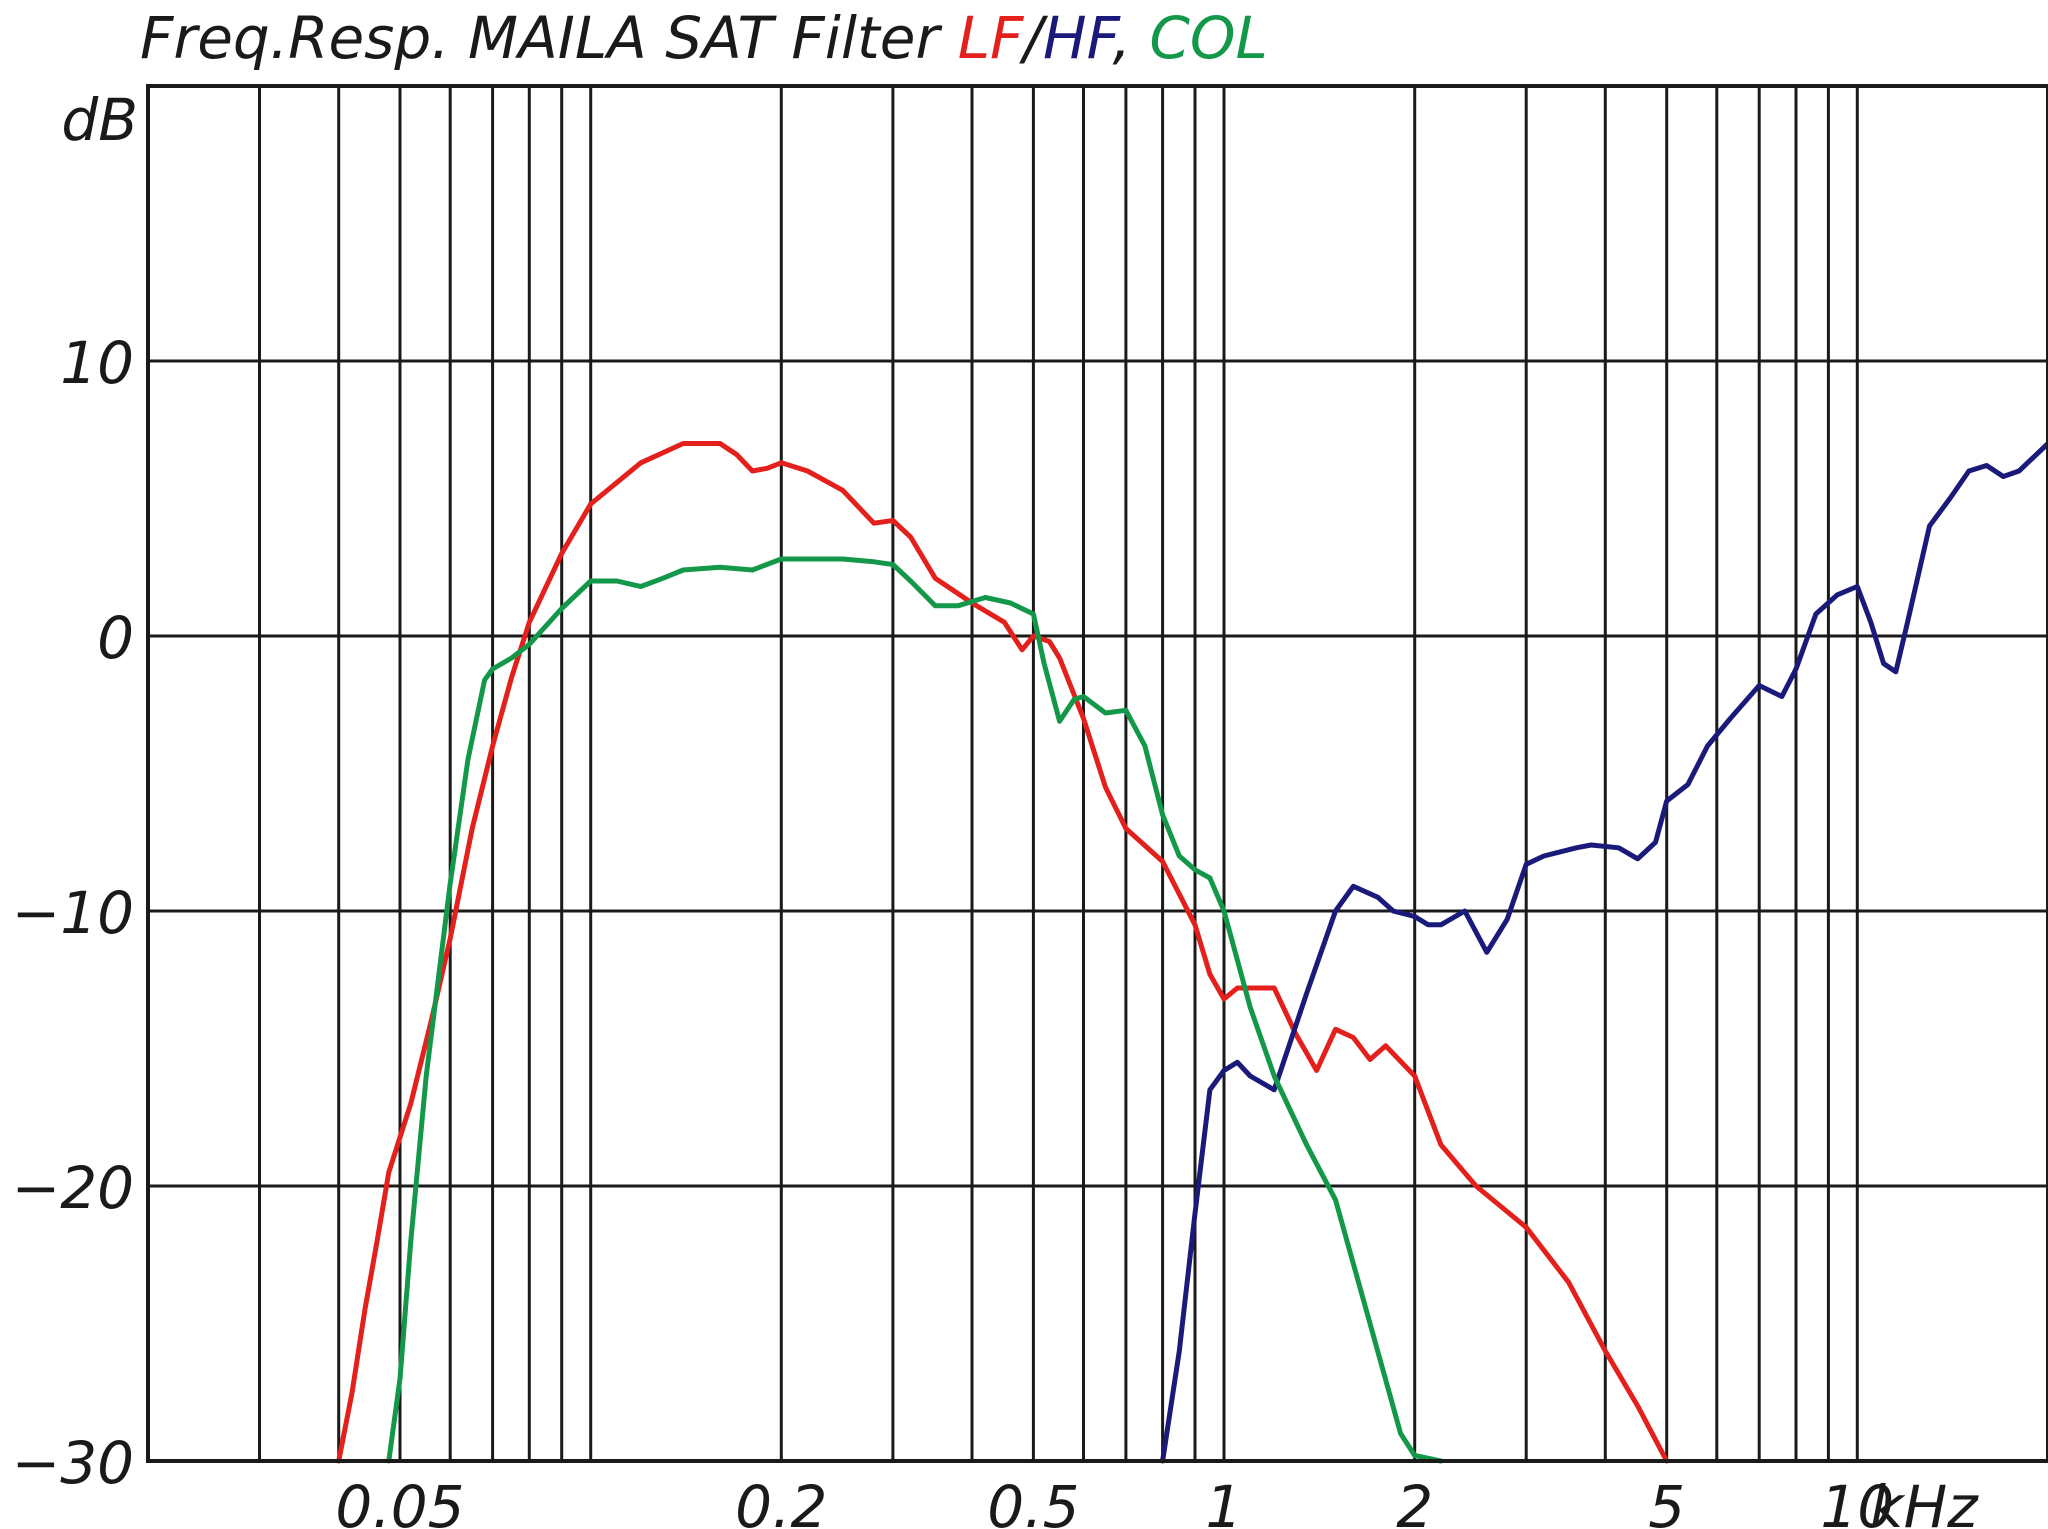  Describe the element at coordinates (1208, 38) in the screenshot. I see `chart-title-col: COL` at that location.